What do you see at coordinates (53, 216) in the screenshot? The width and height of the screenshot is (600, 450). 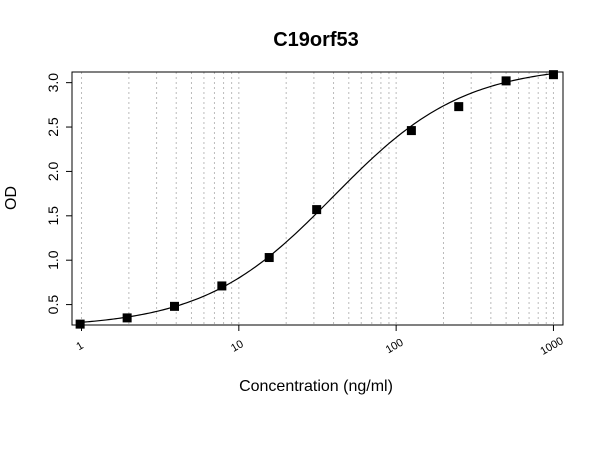 I see `y-tick-label: 1.5` at bounding box center [53, 216].